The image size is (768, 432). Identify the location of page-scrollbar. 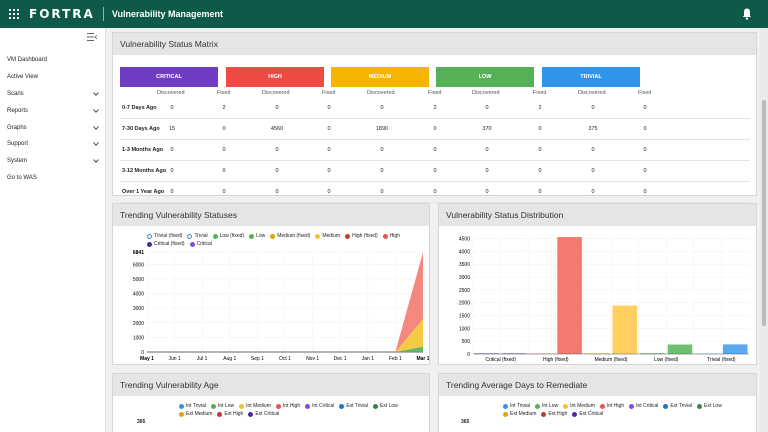
(764, 230).